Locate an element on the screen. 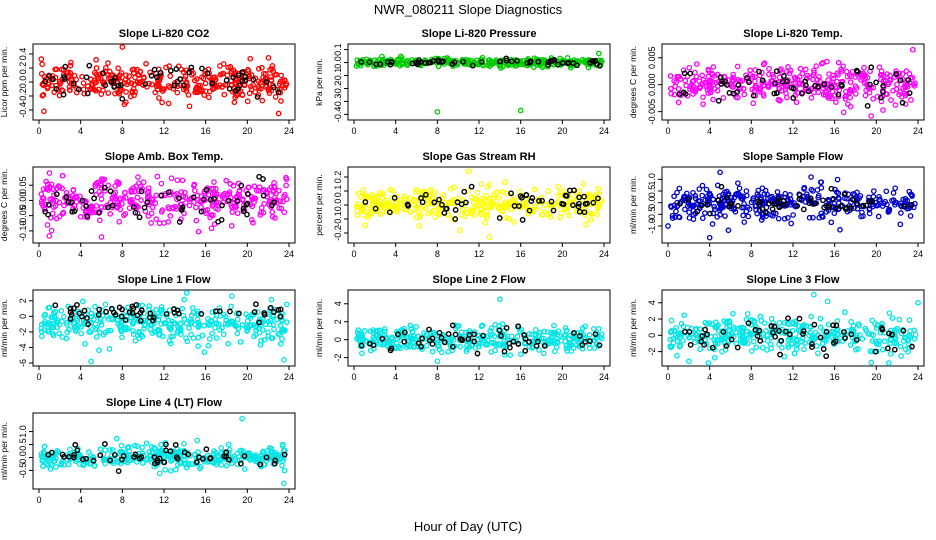  x-tick-label: 0 is located at coordinates (353, 254).